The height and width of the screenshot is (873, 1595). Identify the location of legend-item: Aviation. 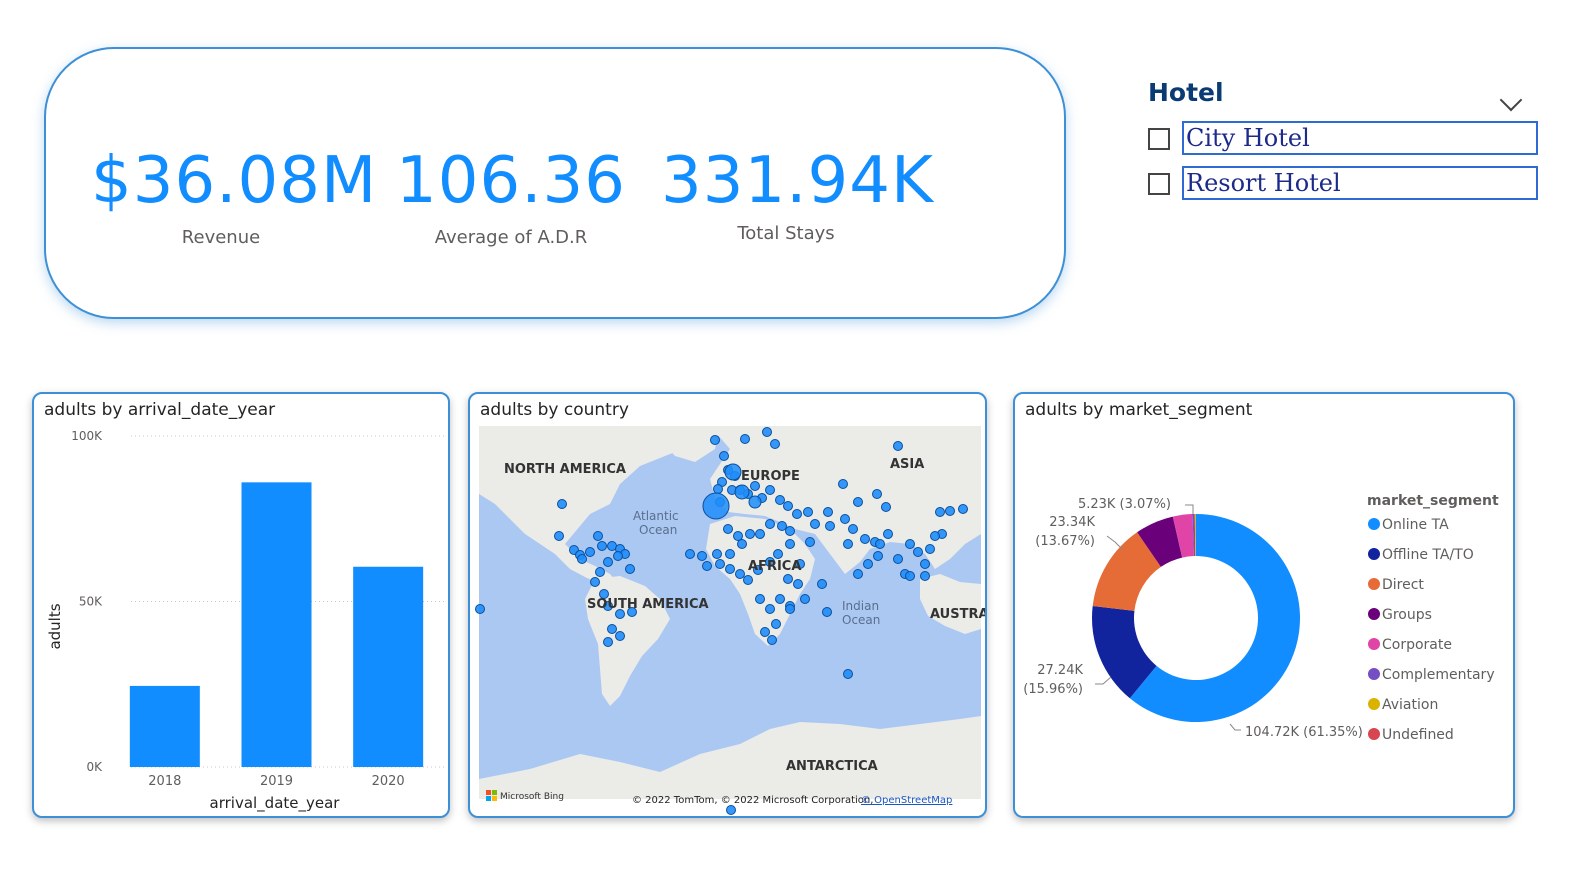
(1410, 705).